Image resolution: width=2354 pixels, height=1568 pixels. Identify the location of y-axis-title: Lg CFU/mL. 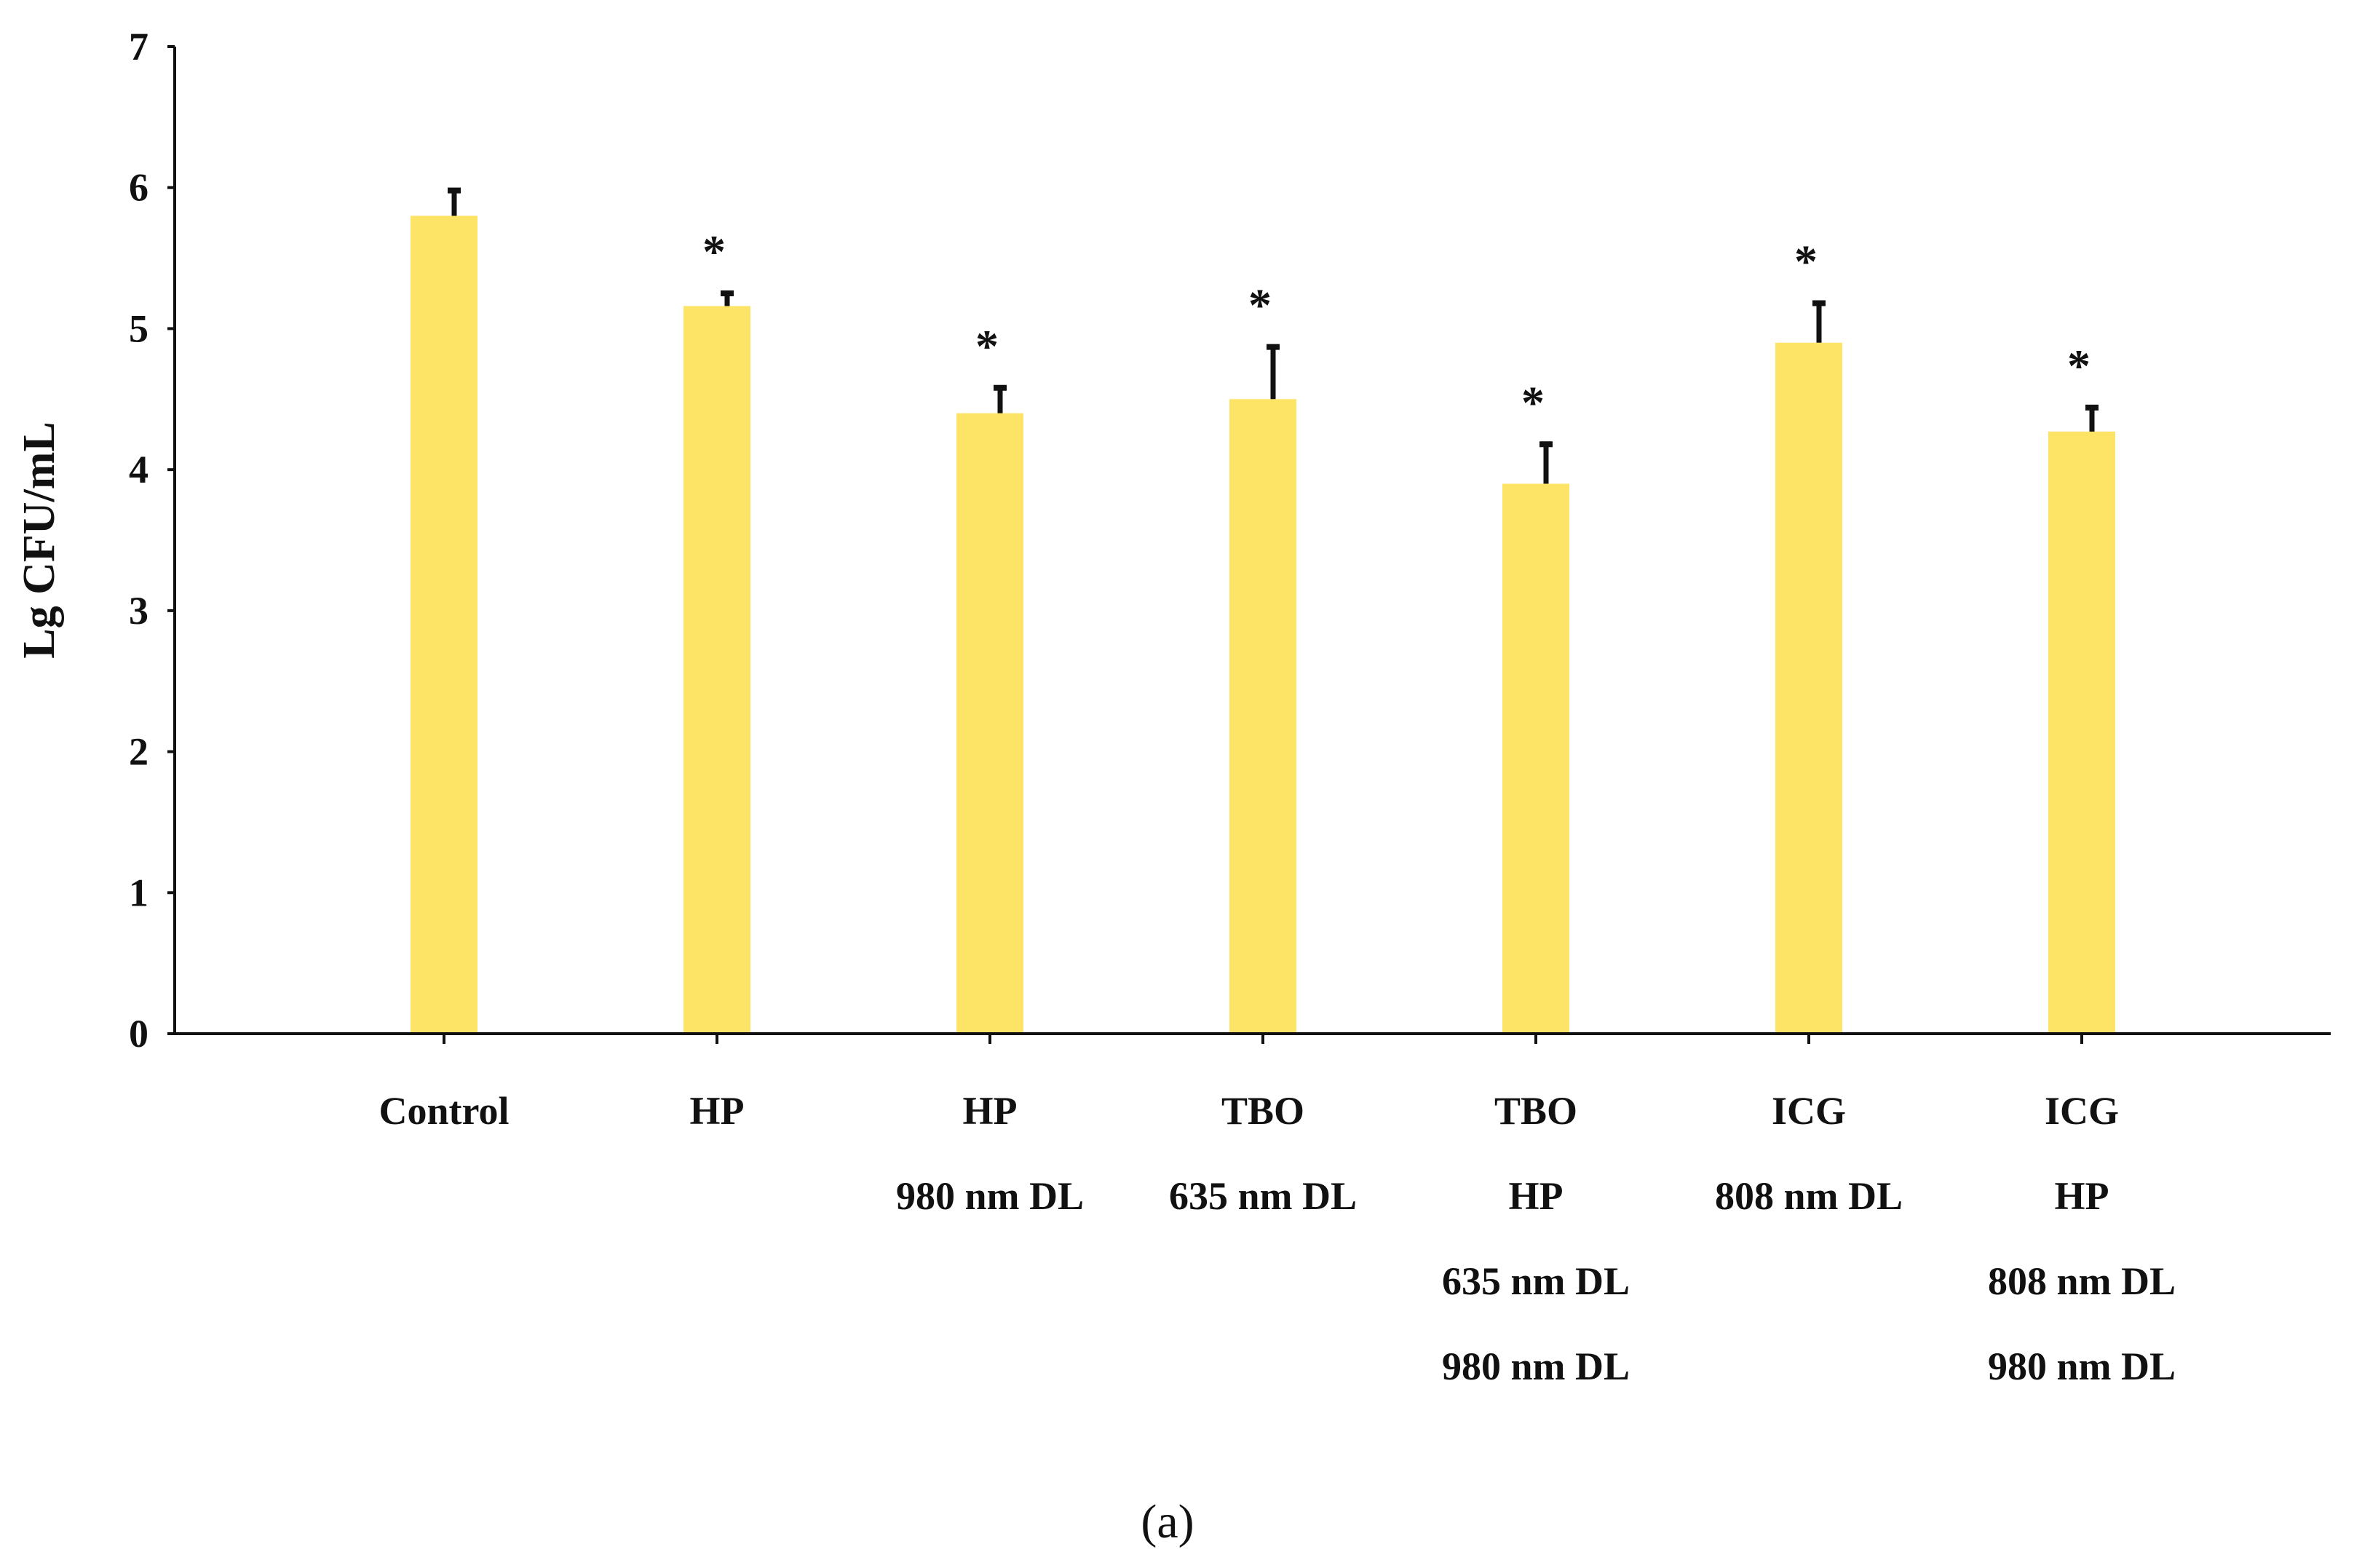
(39, 540).